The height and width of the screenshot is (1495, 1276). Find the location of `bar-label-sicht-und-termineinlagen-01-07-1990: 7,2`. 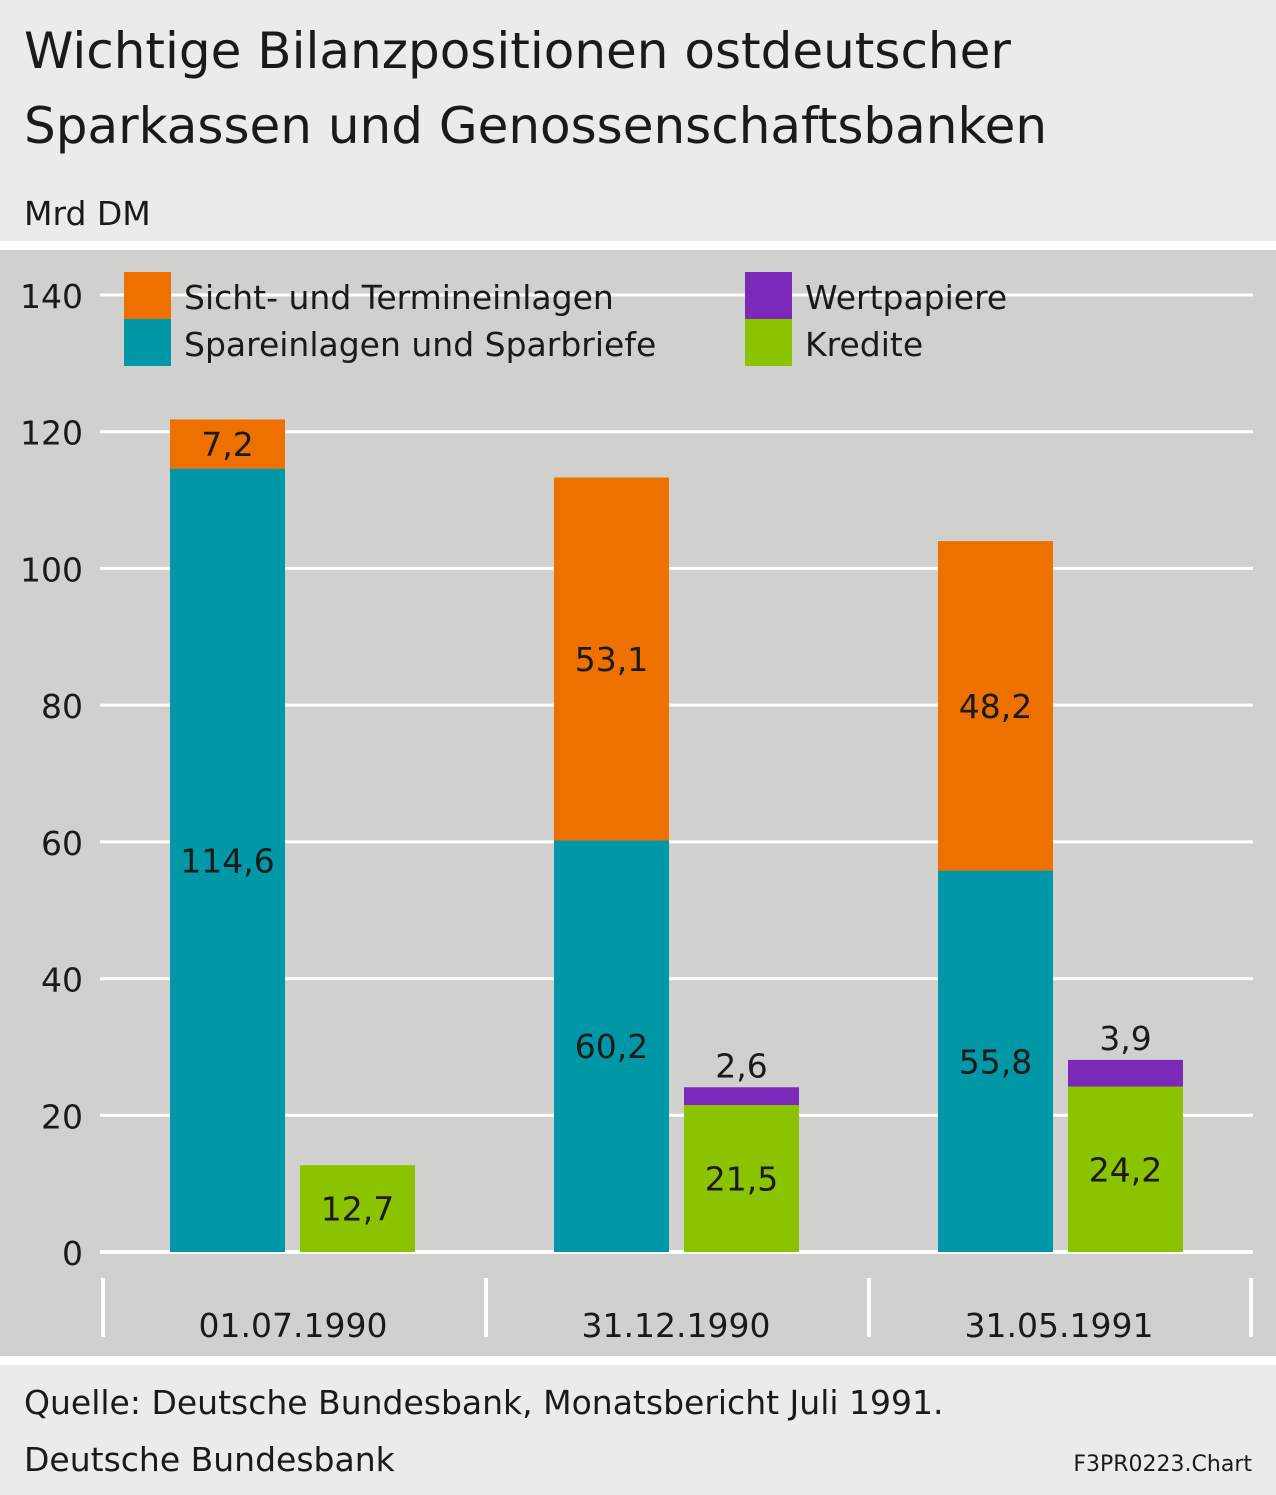

bar-label-sicht-und-termineinlagen-01-07-1990: 7,2 is located at coordinates (227, 444).